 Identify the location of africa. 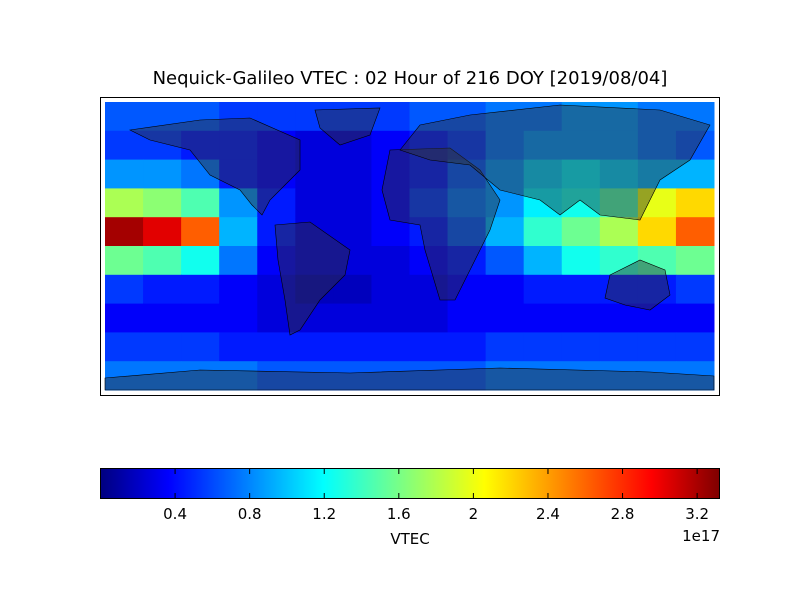
(441, 224).